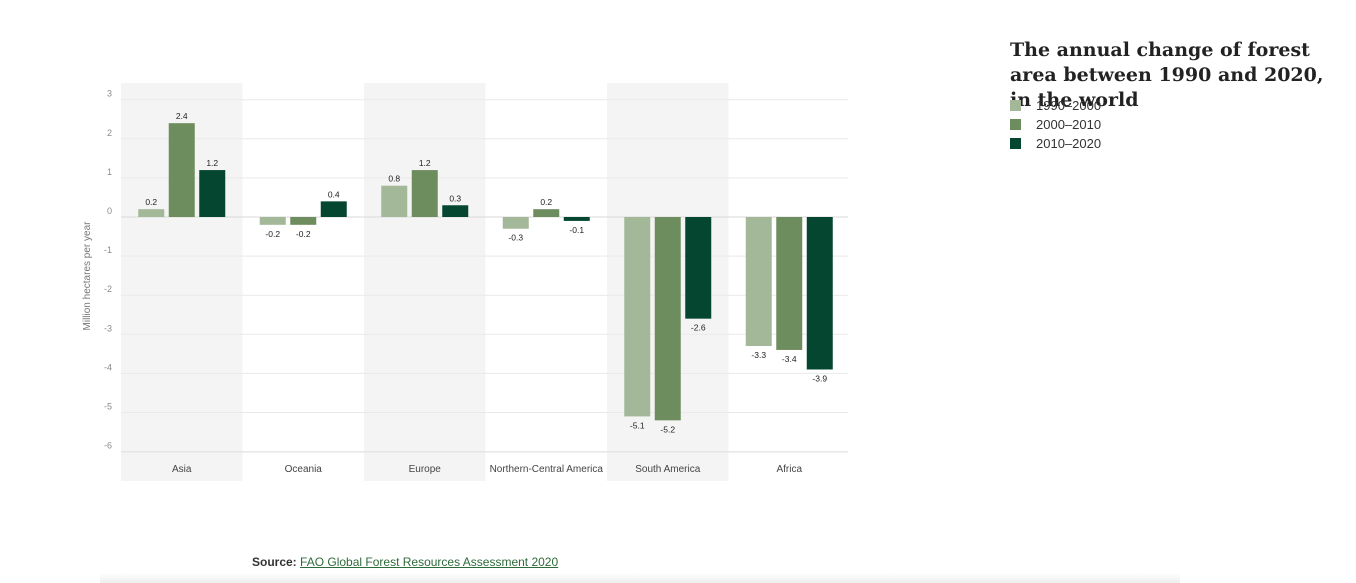 Image resolution: width=1356 pixels, height=583 pixels. What do you see at coordinates (758, 355) in the screenshot?
I see `data-label-africa-1990-2000: -3.3` at bounding box center [758, 355].